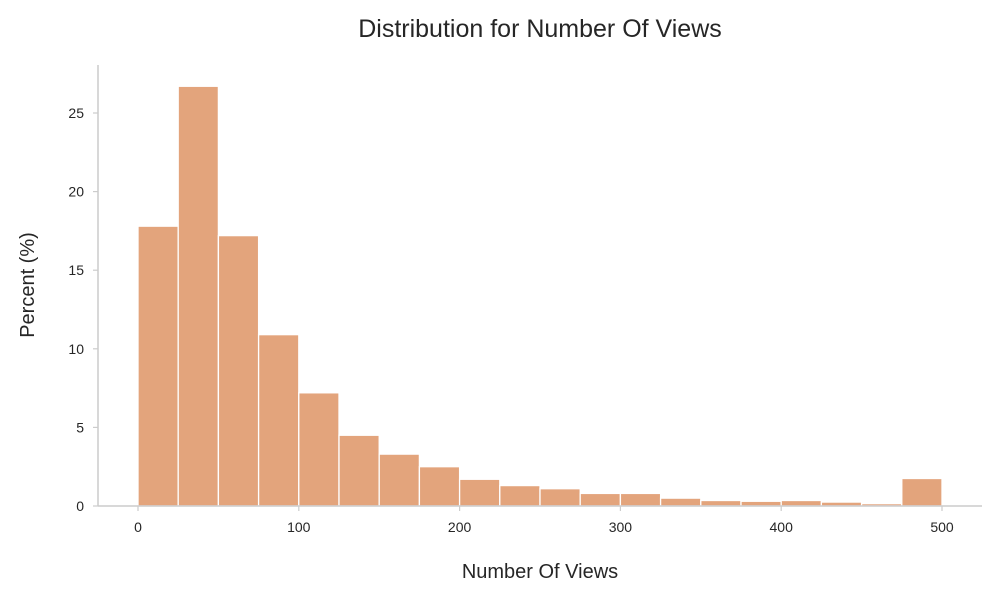 The image size is (1000, 600). Describe the element at coordinates (138, 527) in the screenshot. I see `x-tick-label: 0` at that location.